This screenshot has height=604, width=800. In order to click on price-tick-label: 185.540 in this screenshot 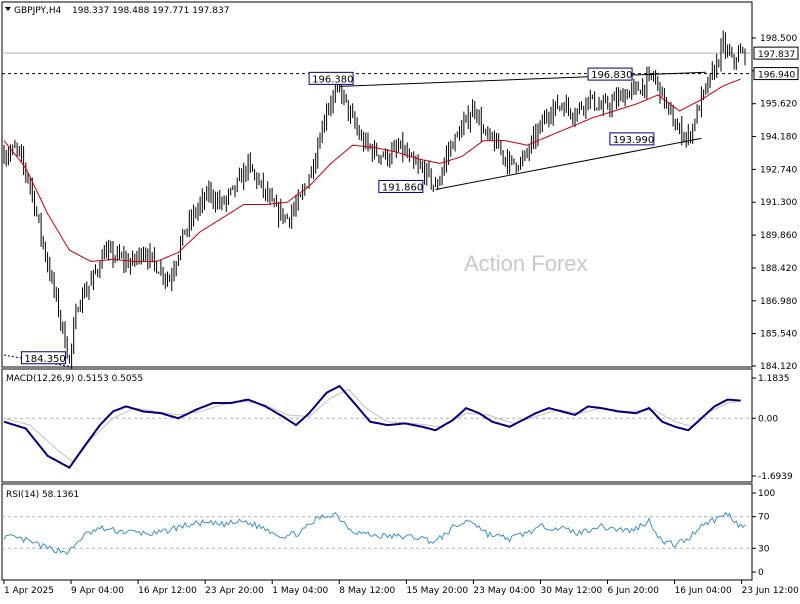, I will do `click(778, 335)`.